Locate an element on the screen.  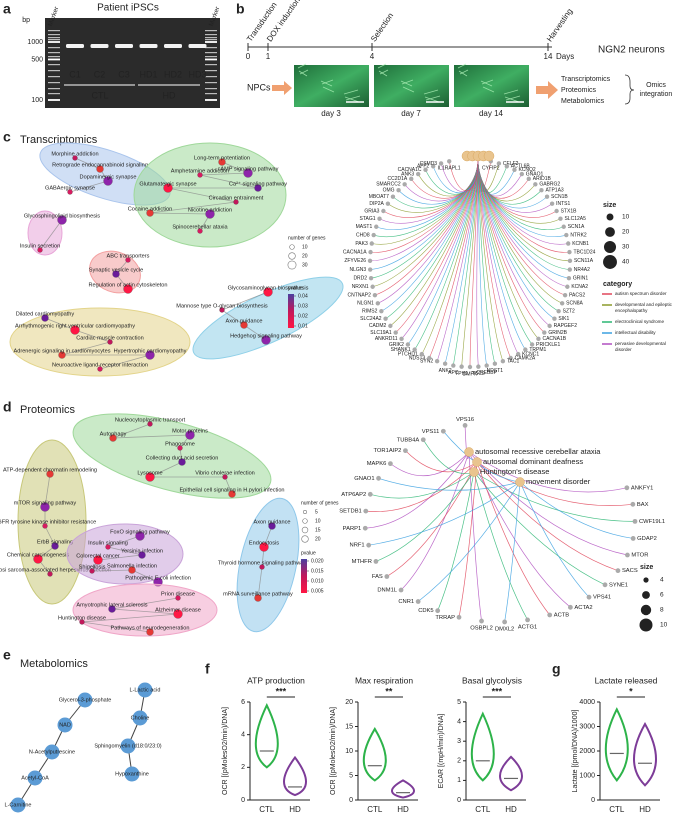
gene-label: CWF19L1 is located at coordinates (652, 522).